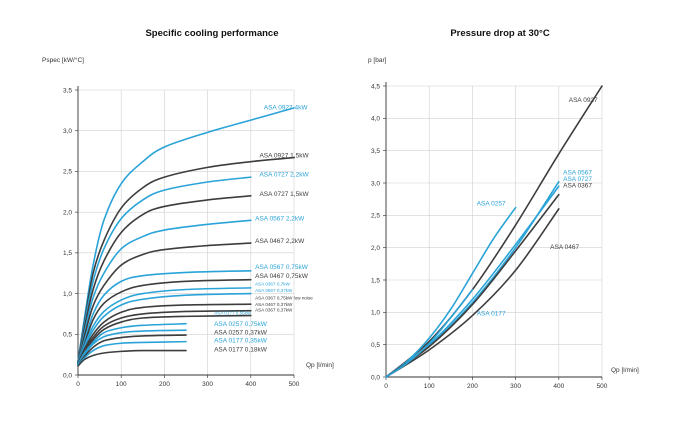 The width and height of the screenshot is (686, 427). Describe the element at coordinates (284, 156) in the screenshot. I see `series-label: ASA 0927 1,5kW` at that location.